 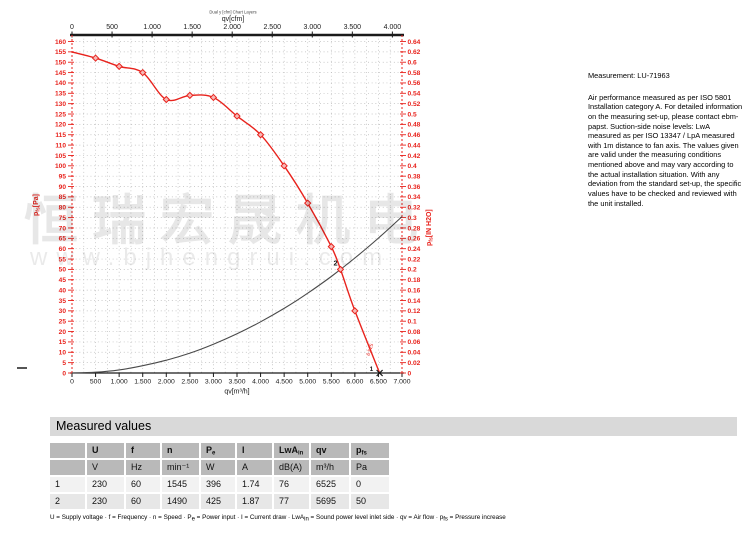 I want to click on svg-text: 55, so click(x=63, y=259).